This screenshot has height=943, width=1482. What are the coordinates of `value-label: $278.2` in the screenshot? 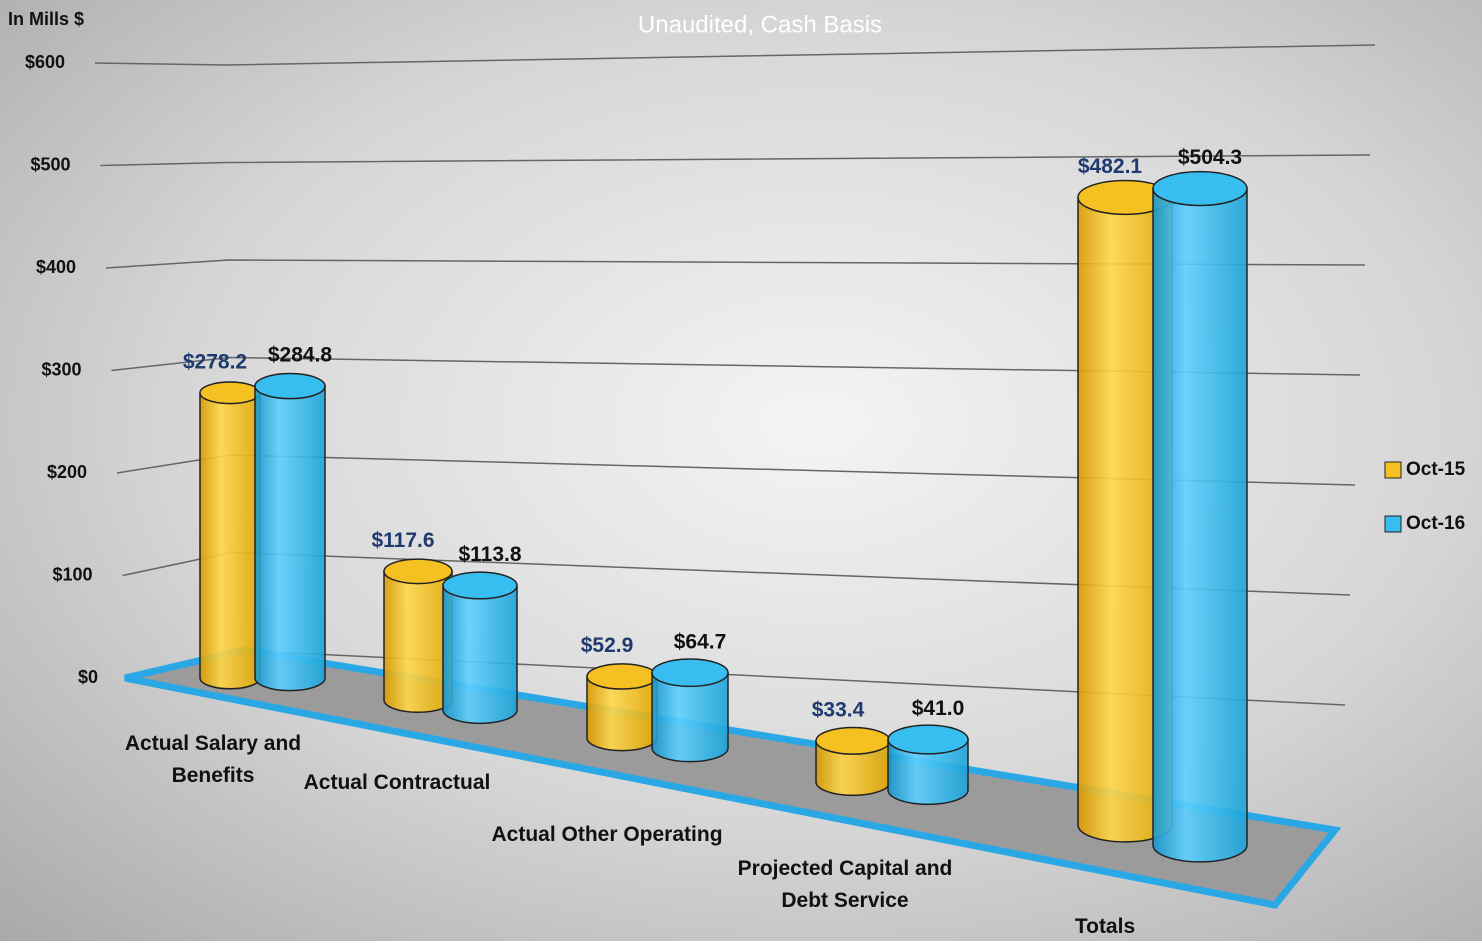 It's located at (215, 361).